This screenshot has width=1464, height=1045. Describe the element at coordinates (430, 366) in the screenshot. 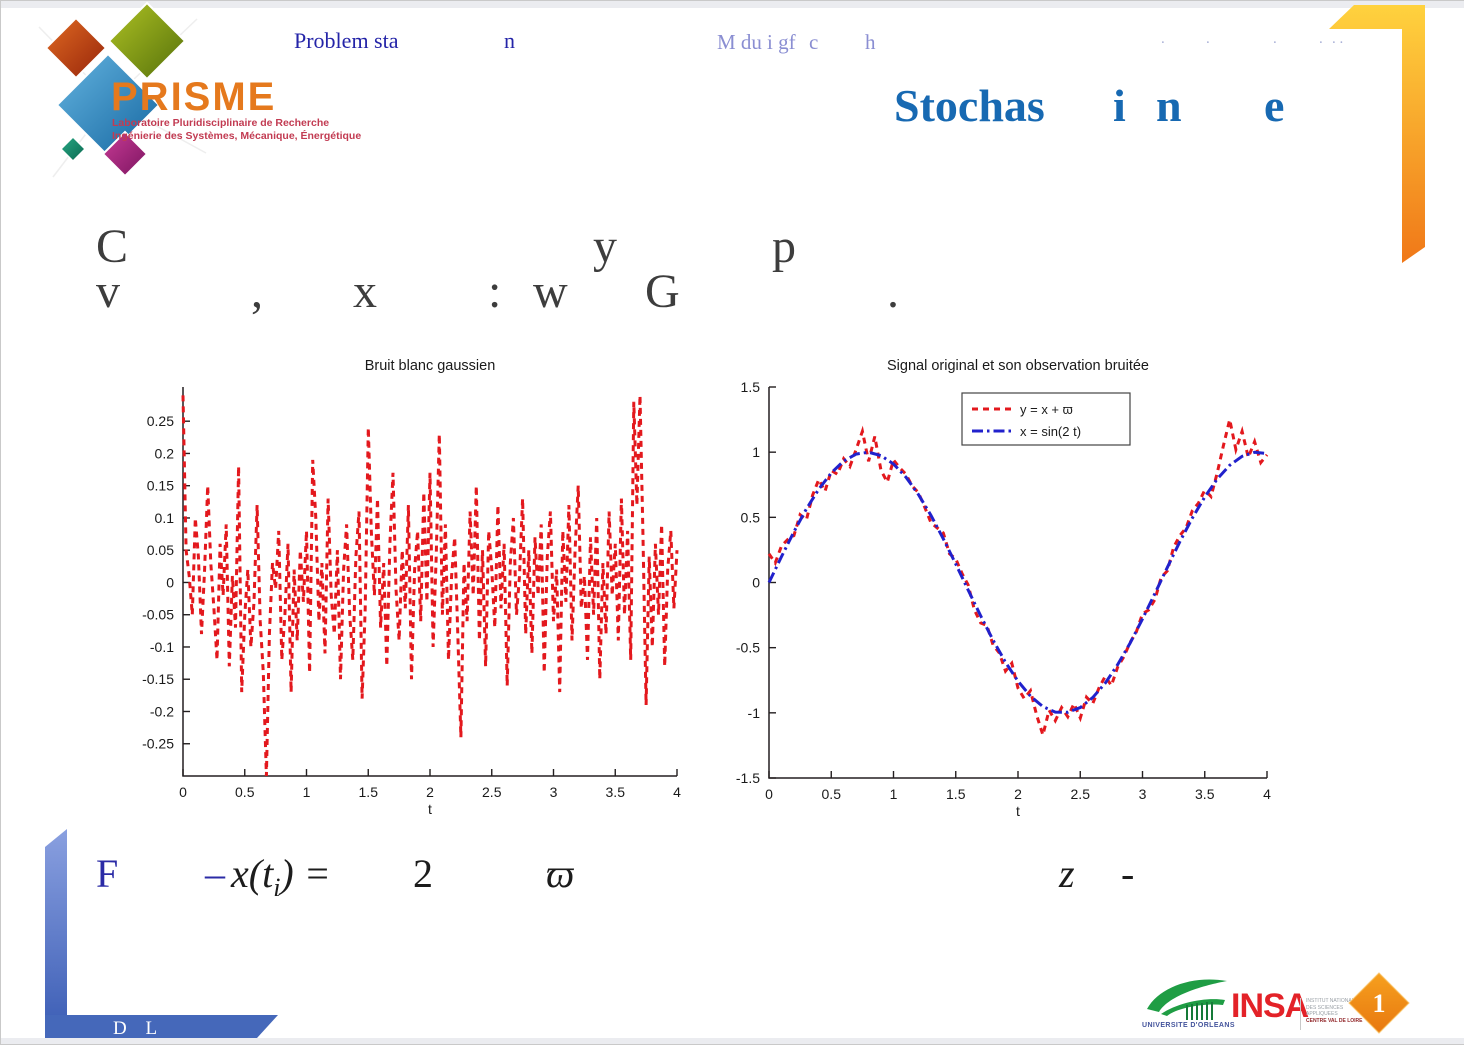

I see `svg-text: Bruit blanc gaussien` at that location.